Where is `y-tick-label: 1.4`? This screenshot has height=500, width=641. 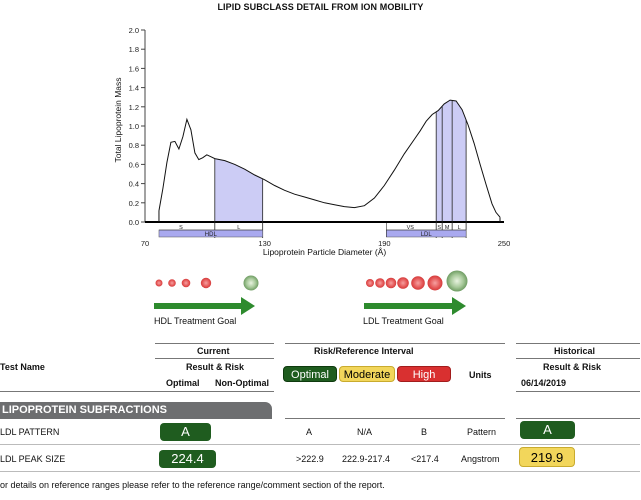
y-tick-label: 1.4 is located at coordinates (134, 88).